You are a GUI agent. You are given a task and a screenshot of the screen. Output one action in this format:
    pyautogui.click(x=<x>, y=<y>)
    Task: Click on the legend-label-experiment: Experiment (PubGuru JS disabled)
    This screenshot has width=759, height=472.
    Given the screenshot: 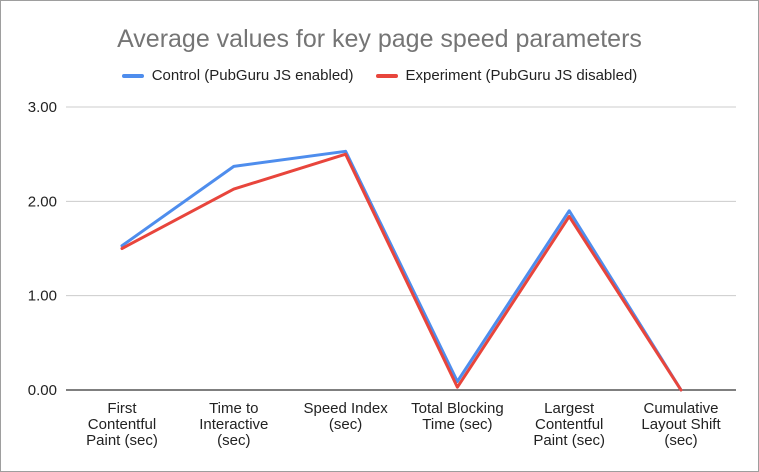 What is the action you would take?
    pyautogui.click(x=521, y=75)
    